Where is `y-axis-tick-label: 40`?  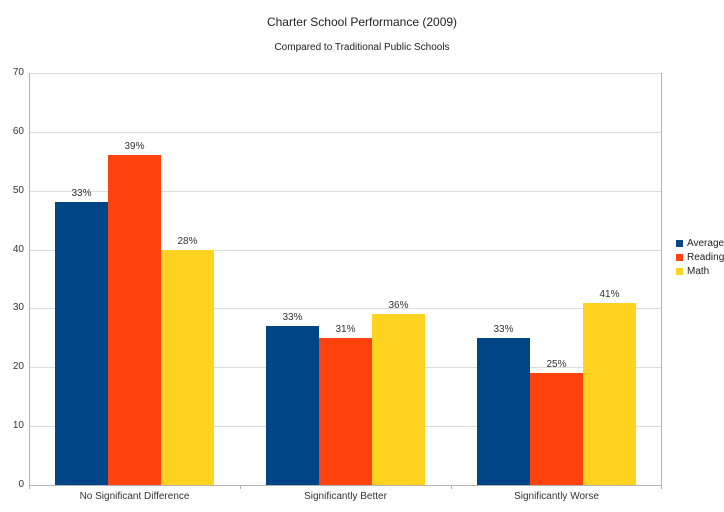 y-axis-tick-label: 40 is located at coordinates (18, 249).